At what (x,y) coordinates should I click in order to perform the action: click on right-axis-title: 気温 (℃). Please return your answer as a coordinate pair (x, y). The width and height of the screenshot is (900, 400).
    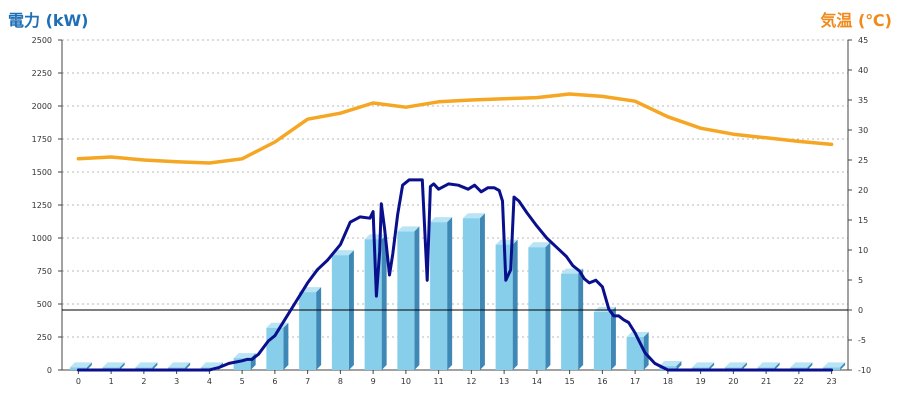
    Looking at the image, I should click on (856, 20).